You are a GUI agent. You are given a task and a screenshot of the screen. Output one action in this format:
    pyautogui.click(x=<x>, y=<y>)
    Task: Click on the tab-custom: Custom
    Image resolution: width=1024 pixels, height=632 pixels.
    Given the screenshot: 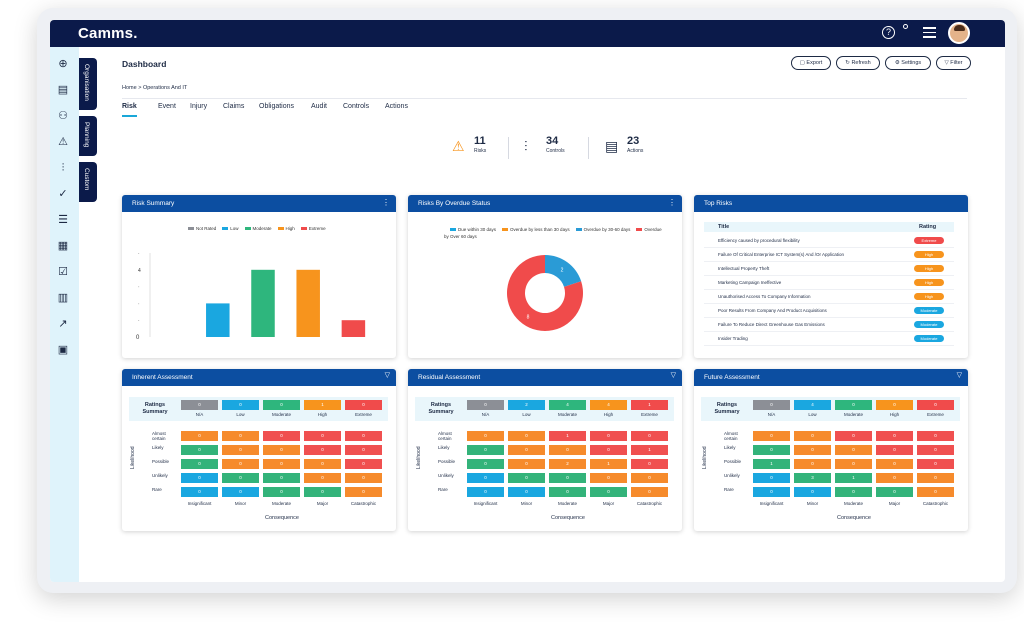 What is the action you would take?
    pyautogui.click(x=88, y=182)
    